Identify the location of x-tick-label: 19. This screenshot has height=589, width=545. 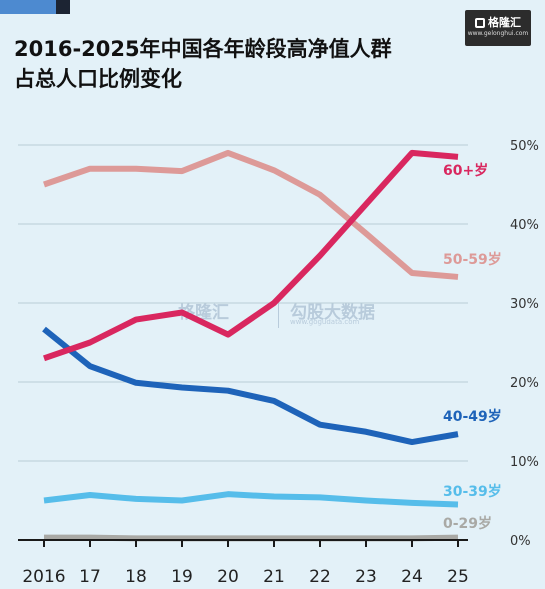
(182, 577).